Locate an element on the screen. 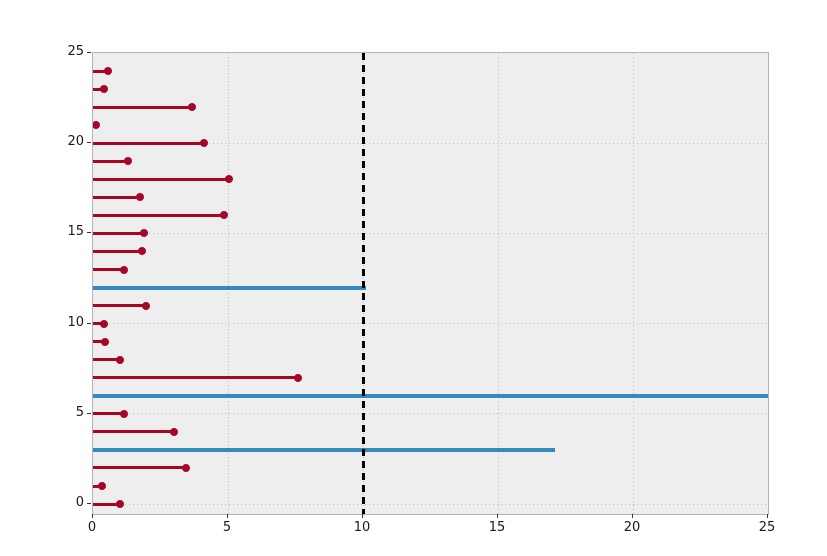 Image resolution: width=827 pixels, height=556 pixels. red-stems-marker-y9 is located at coordinates (105, 341).